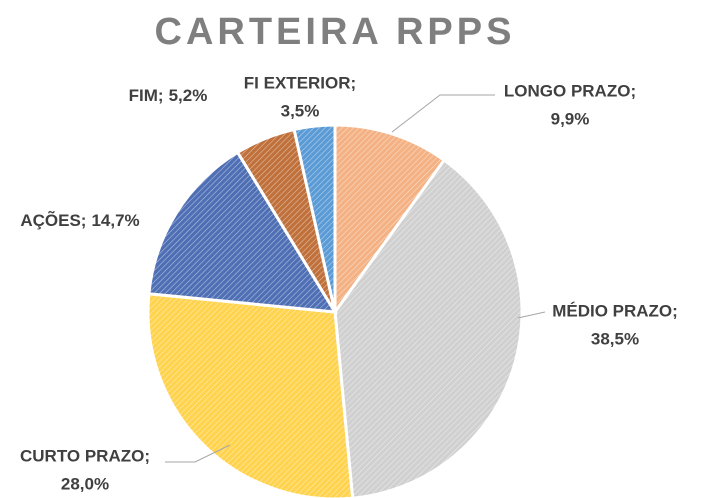 This screenshot has height=498, width=705. I want to click on slice-label-group: FIM; 5,2%, so click(168, 95).